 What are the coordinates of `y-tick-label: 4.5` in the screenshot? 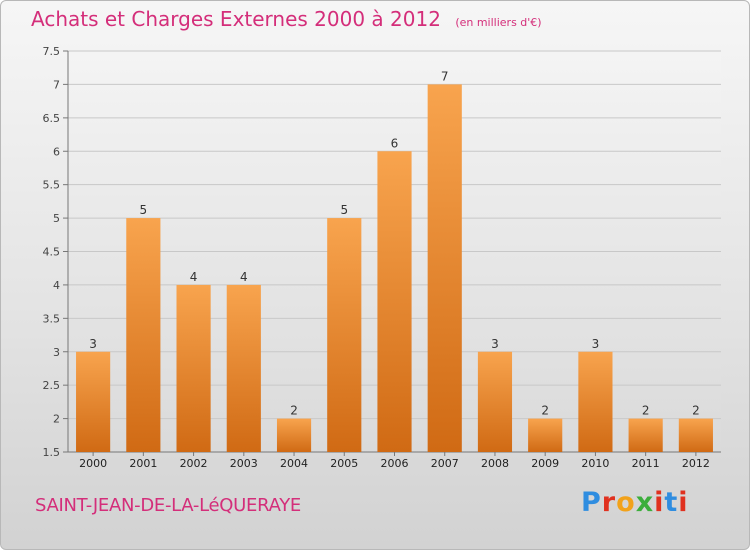 It's located at (52, 252).